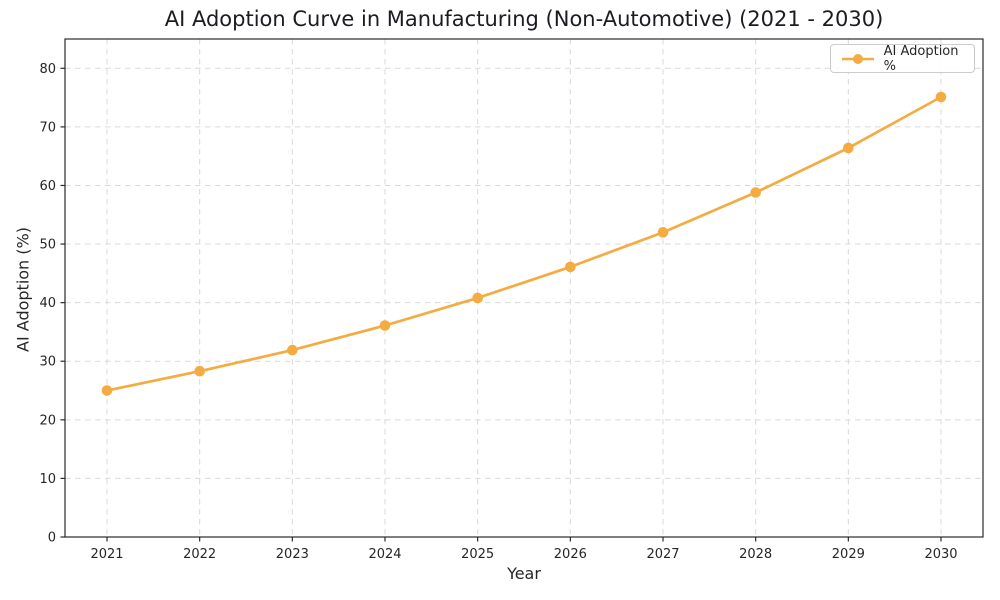  I want to click on legend: AI Adoption %, so click(902, 58).